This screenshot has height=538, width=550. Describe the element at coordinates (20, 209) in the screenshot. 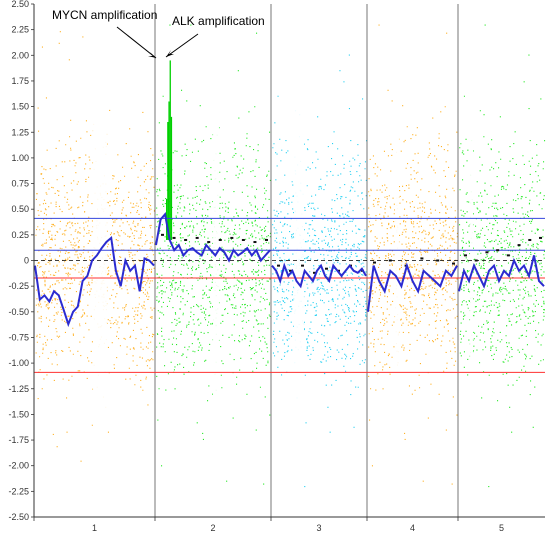

I see `y-tick-label: 0.50` at that location.